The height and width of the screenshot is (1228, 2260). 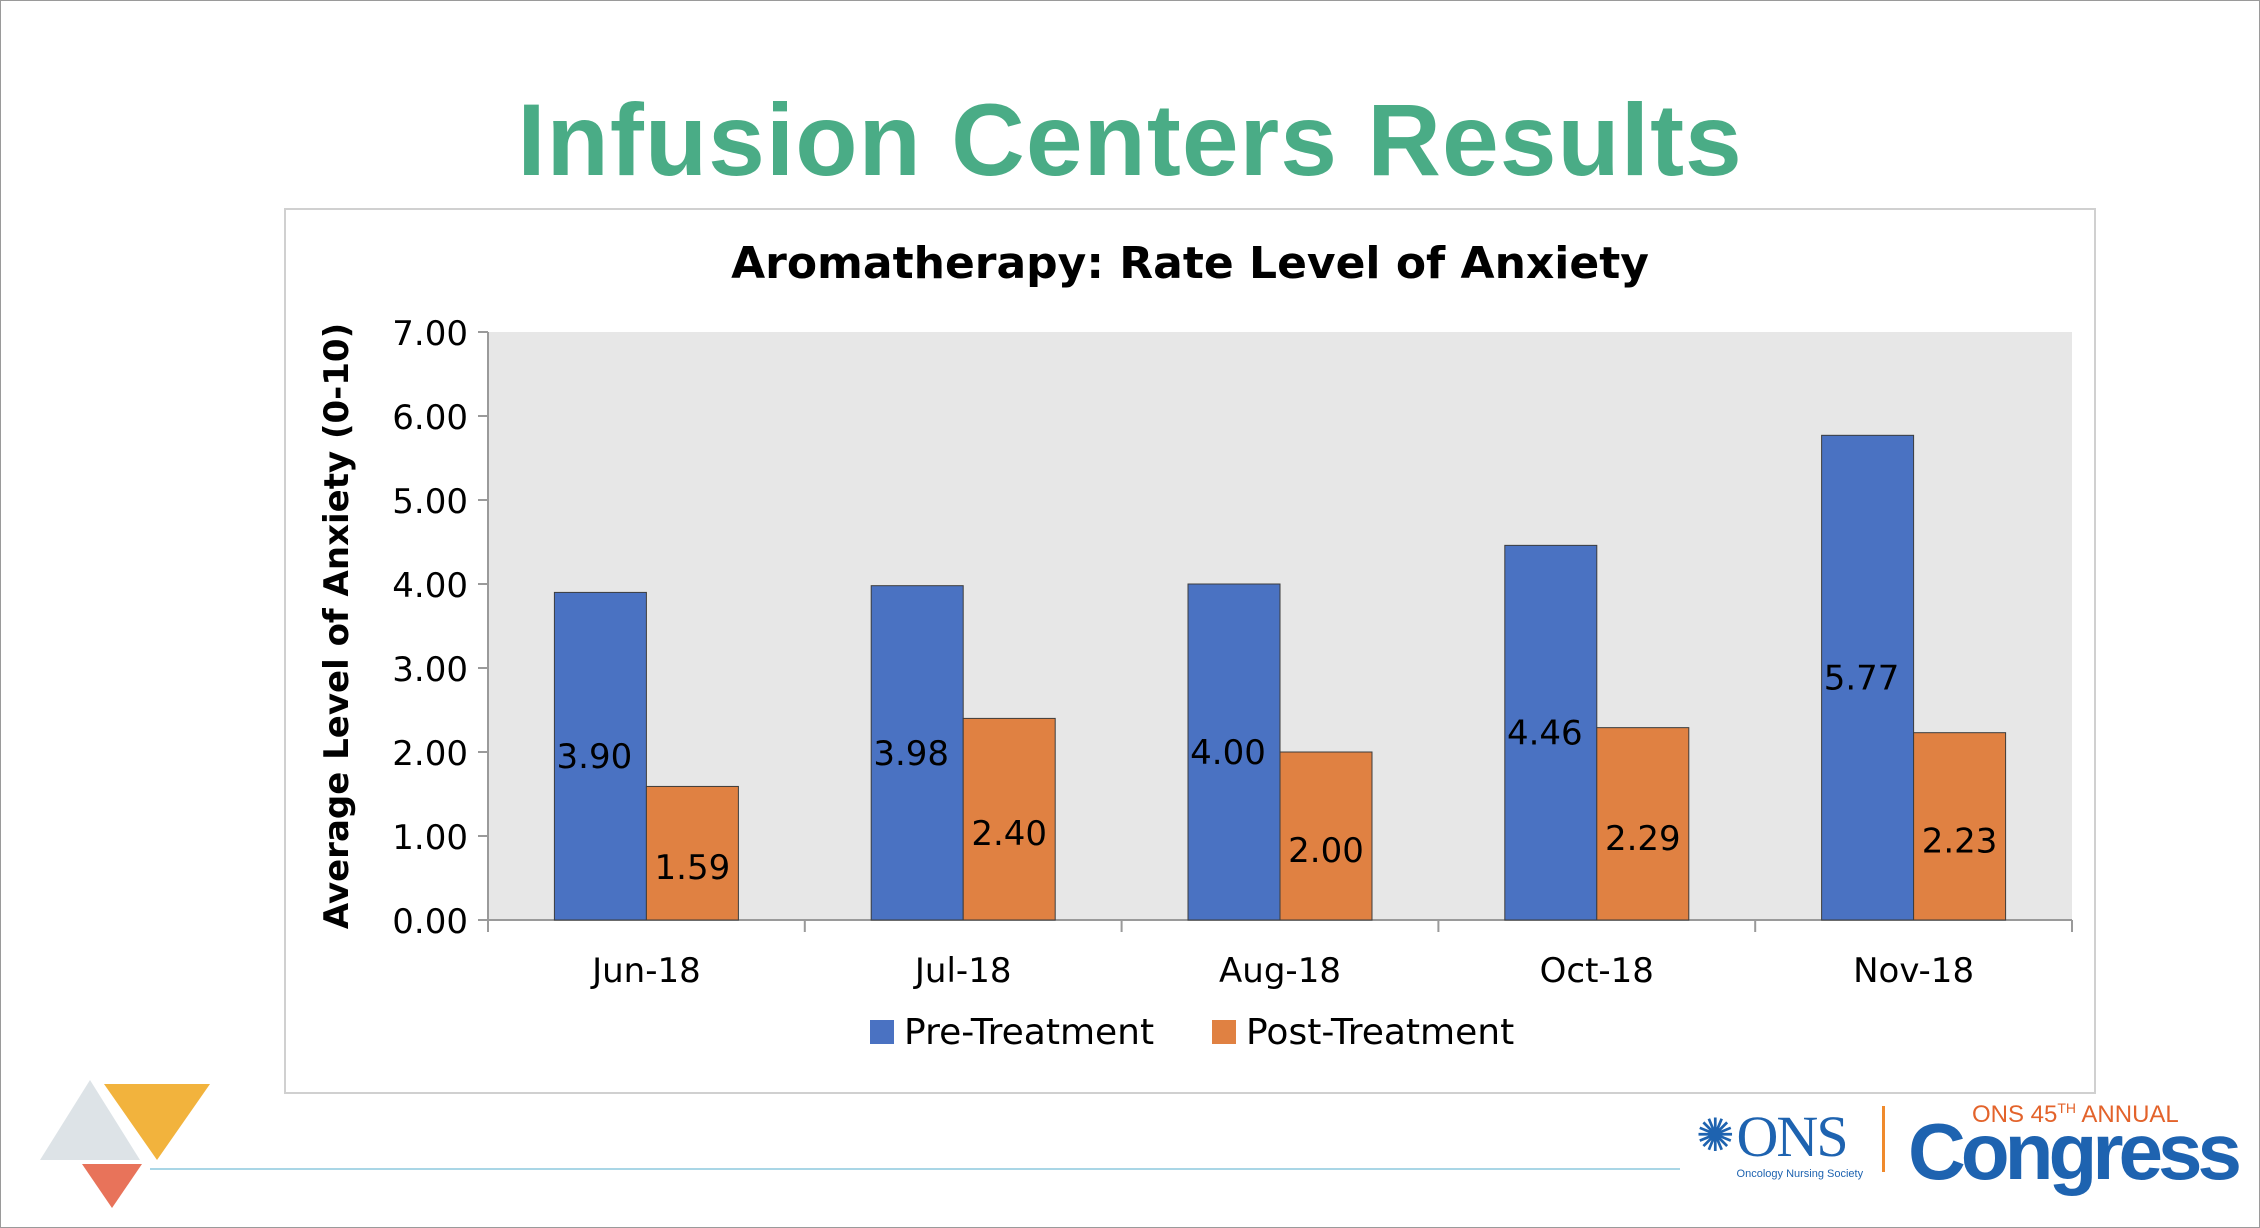 I want to click on legend-swatch-pre-treatment, so click(x=882, y=1032).